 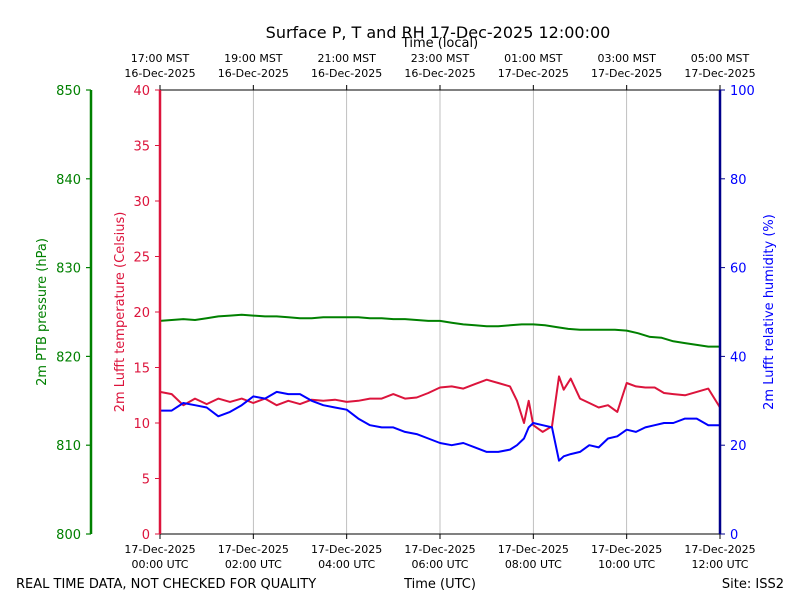 What do you see at coordinates (742, 91) in the screenshot?
I see `humidity-tick-label: 100` at bounding box center [742, 91].